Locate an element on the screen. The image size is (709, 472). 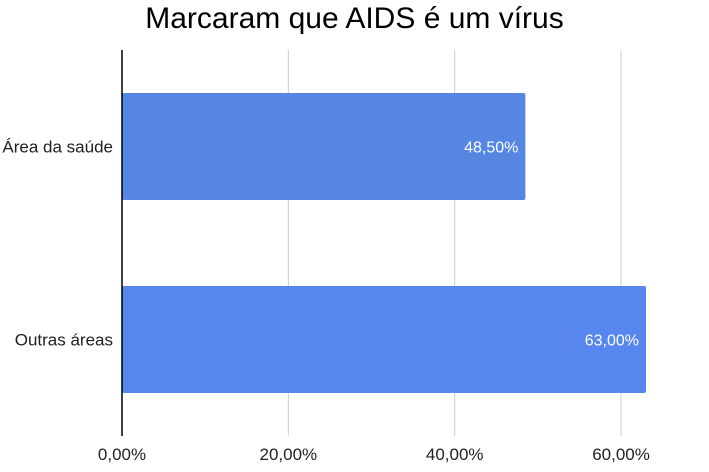
data-label: 48,50% is located at coordinates (491, 148).